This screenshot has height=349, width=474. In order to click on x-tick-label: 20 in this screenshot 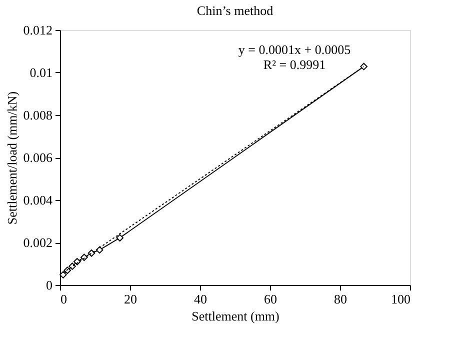, I will do `click(130, 299)`.